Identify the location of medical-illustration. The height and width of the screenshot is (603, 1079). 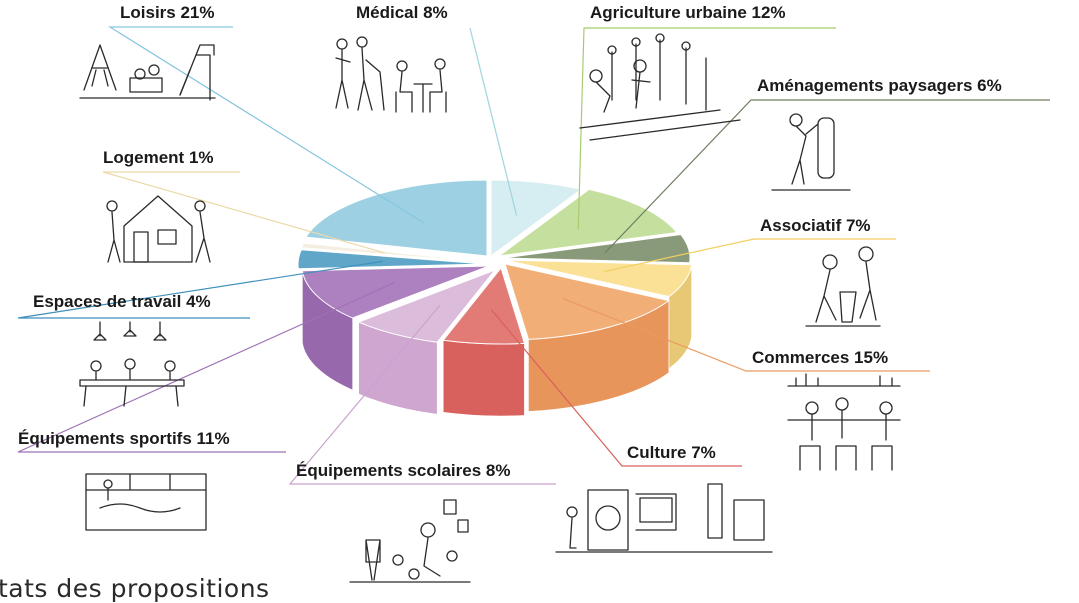
(391, 74).